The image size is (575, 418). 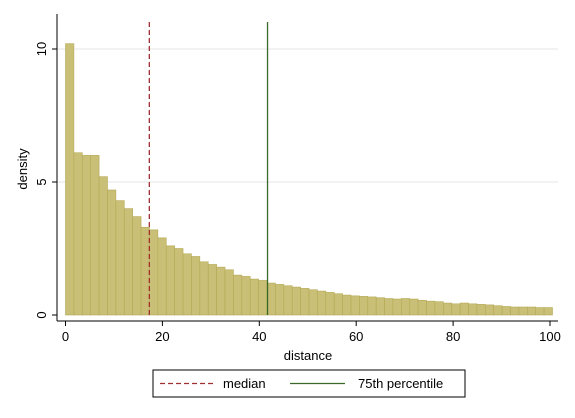 I want to click on x-tick-label: 40, so click(x=259, y=336).